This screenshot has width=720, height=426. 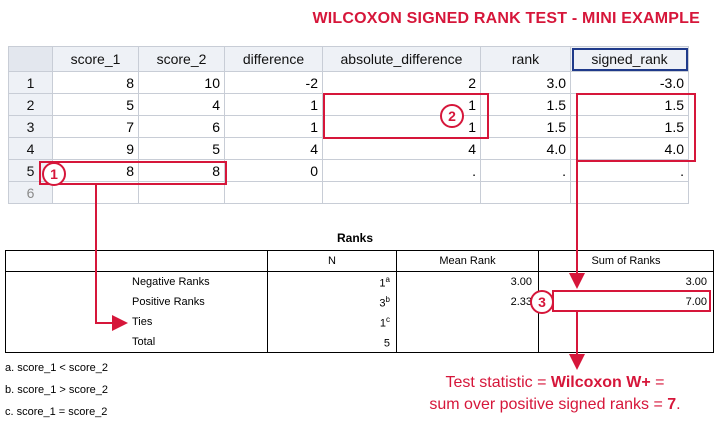 I want to click on row-number: 1, so click(x=30, y=82).